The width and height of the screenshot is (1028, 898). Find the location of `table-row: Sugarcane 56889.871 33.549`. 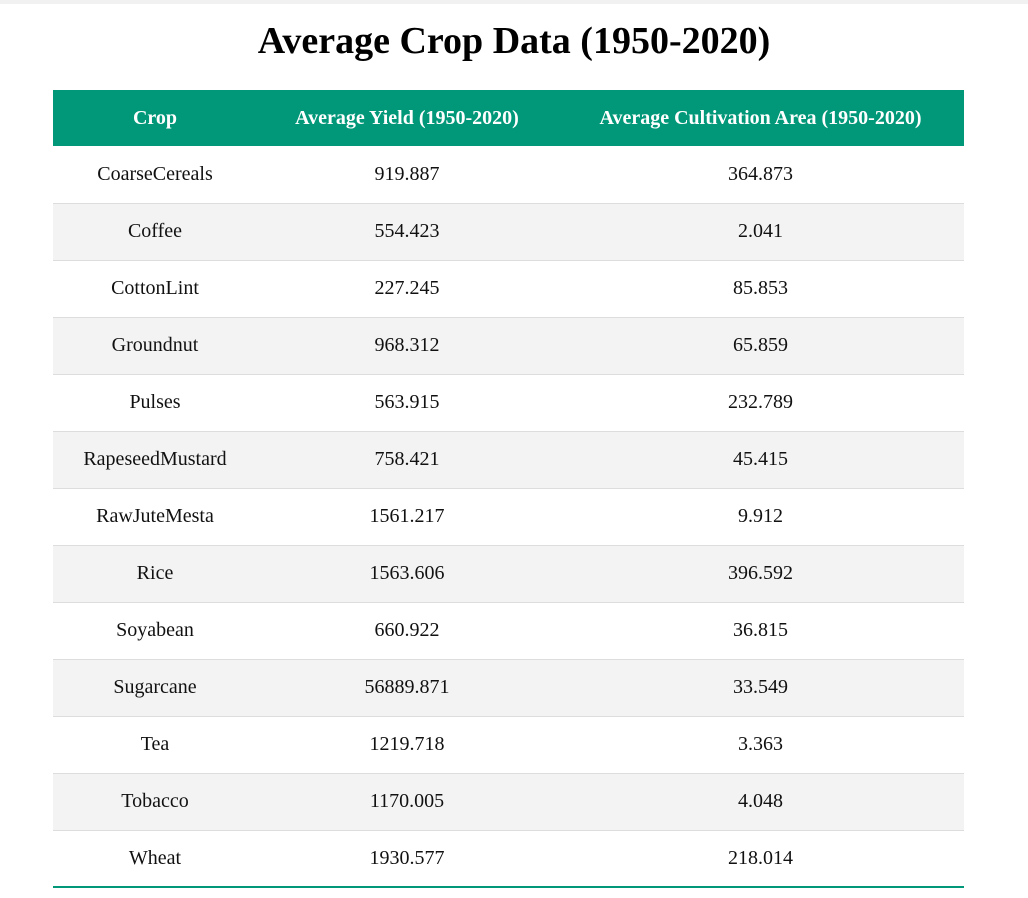

table-row: Sugarcane 56889.871 33.549 is located at coordinates (508, 687).